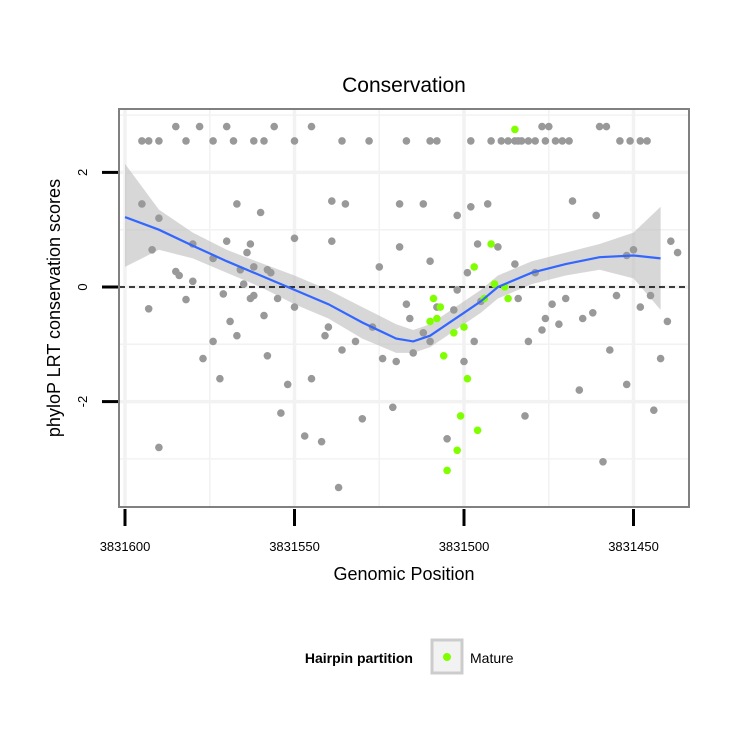  Describe the element at coordinates (404, 85) in the screenshot. I see `chart-title: Conservation` at that location.